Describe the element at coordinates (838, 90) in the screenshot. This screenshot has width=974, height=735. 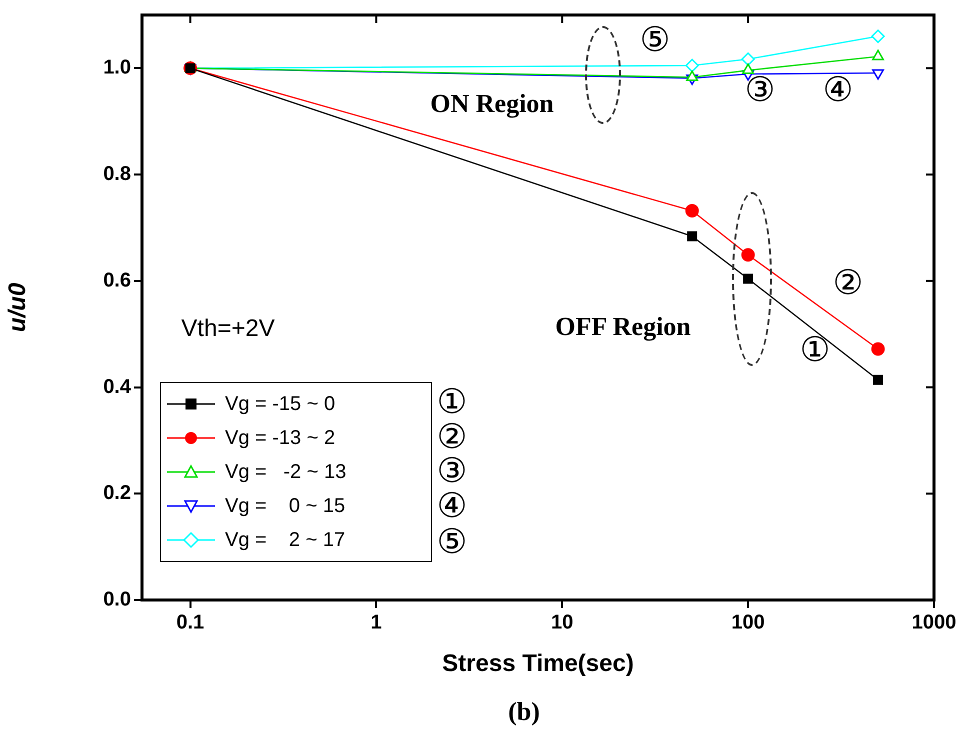
I see `annotation: ④` at that location.